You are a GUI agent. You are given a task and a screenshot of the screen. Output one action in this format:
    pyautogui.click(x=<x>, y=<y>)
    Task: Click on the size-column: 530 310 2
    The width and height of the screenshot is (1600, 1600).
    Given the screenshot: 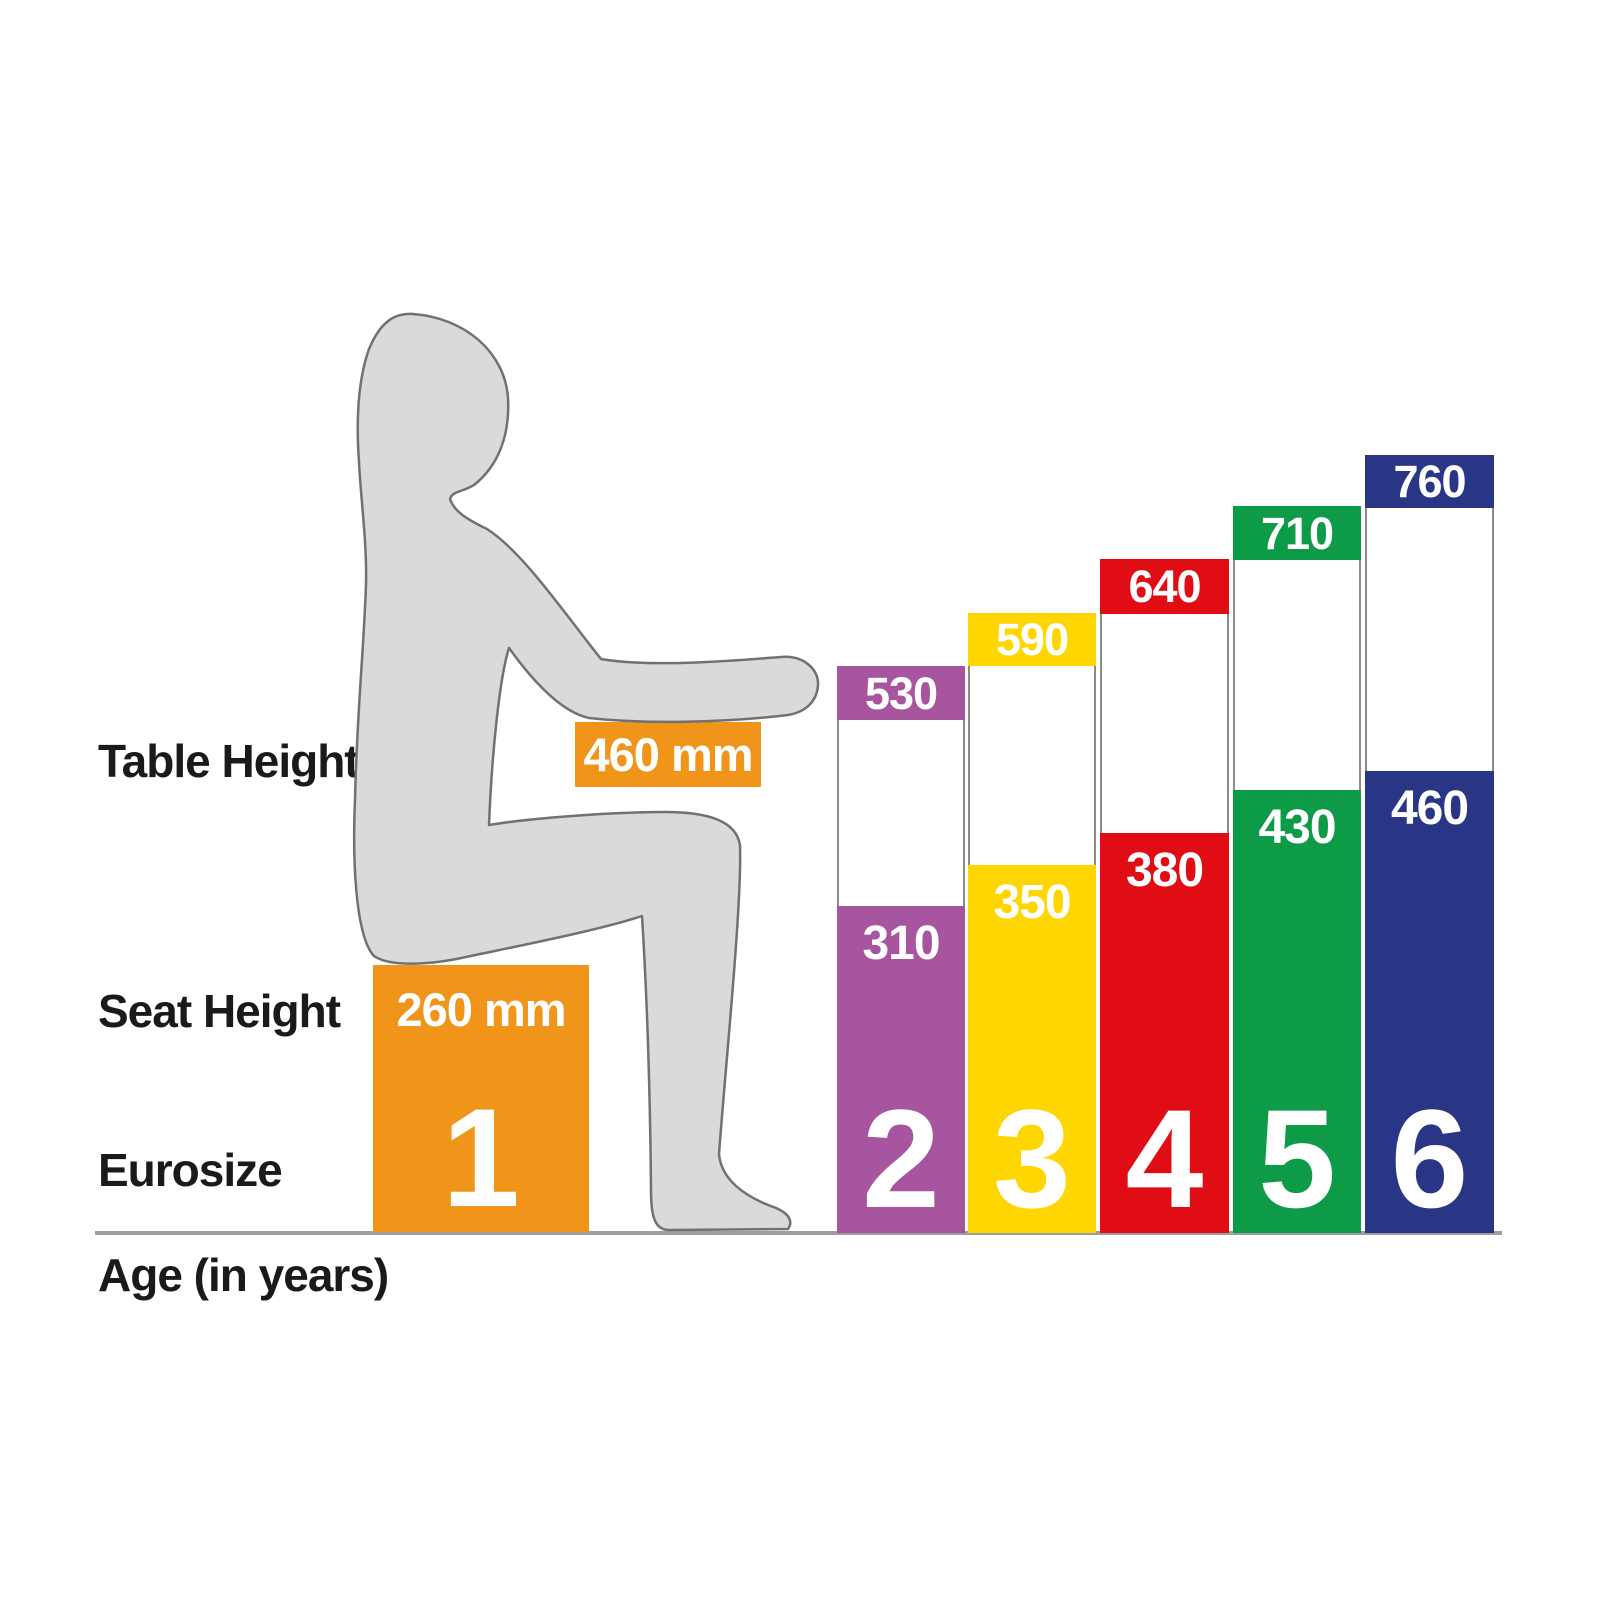 What is the action you would take?
    pyautogui.click(x=901, y=949)
    